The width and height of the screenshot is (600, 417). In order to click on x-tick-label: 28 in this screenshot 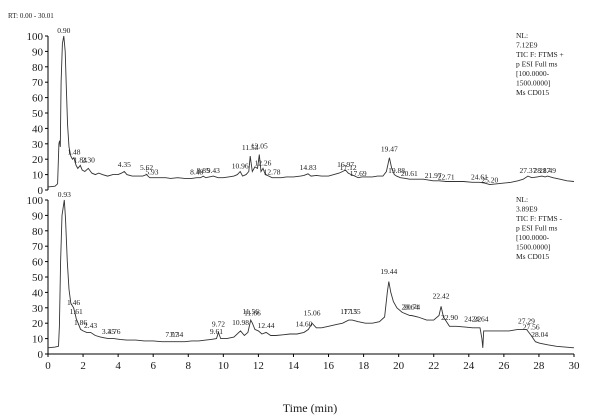, I will do `click(539, 366)`.